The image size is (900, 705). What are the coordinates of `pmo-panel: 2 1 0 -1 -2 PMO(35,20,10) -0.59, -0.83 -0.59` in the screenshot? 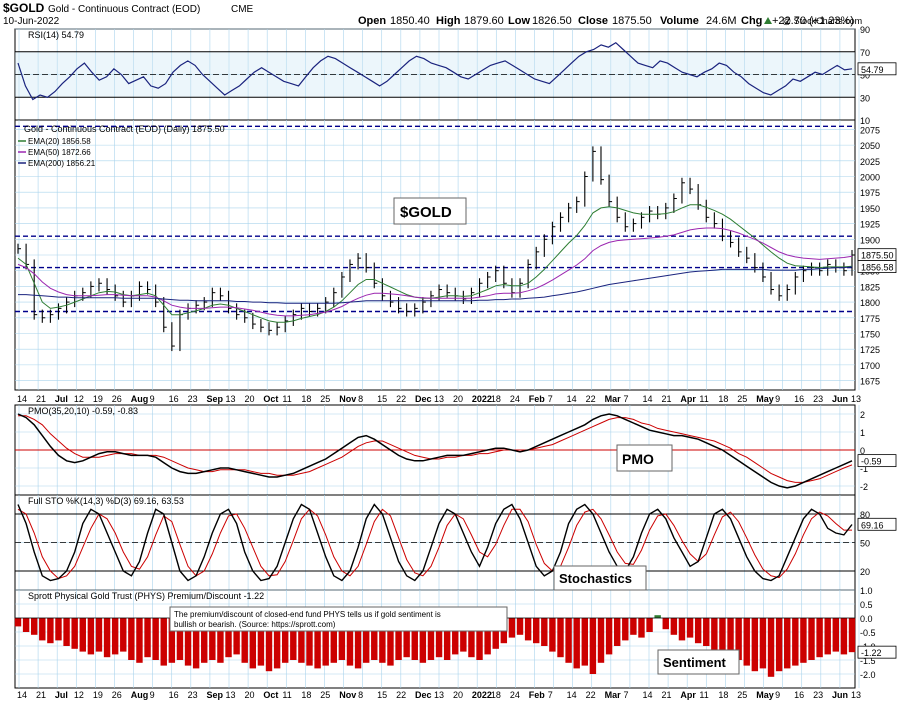 It's located at (455, 450).